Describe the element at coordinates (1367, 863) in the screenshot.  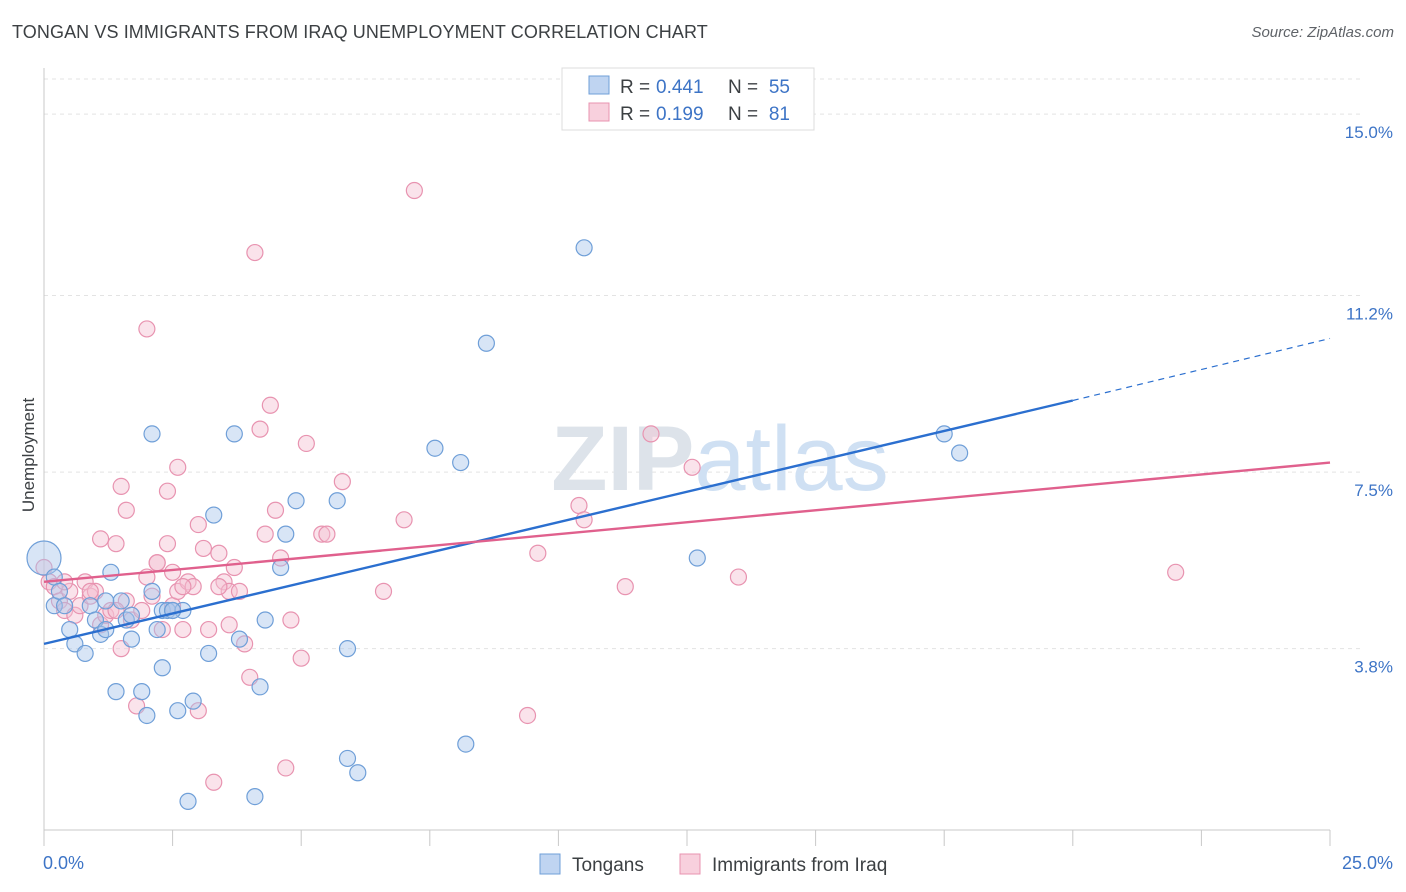
I see `x-tick-label: 25.0%` at that location.